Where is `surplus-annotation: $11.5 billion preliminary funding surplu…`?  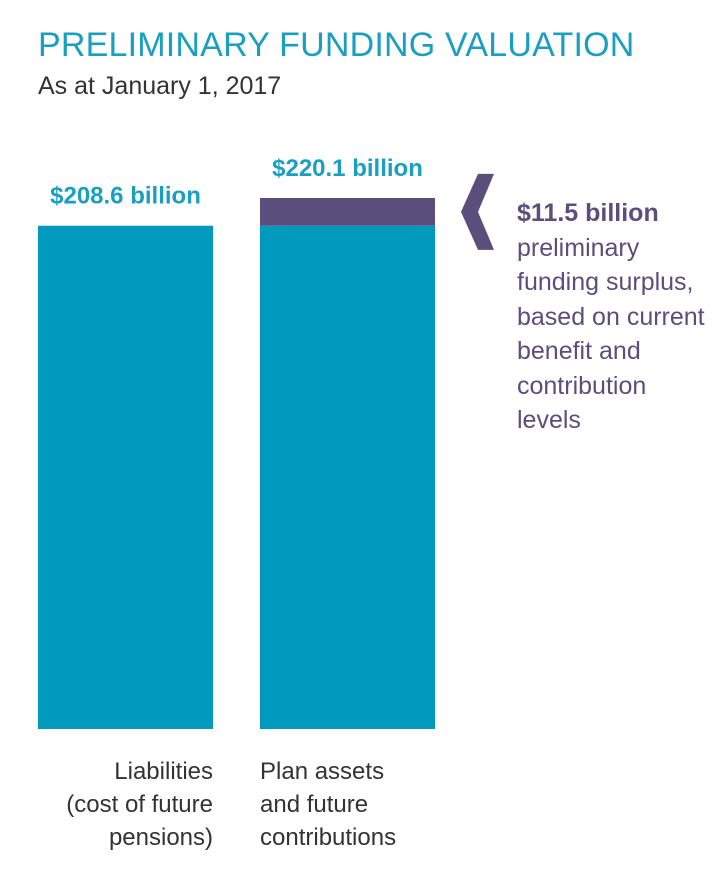
surplus-annotation: $11.5 billion preliminary funding surplu… is located at coordinates (612, 317).